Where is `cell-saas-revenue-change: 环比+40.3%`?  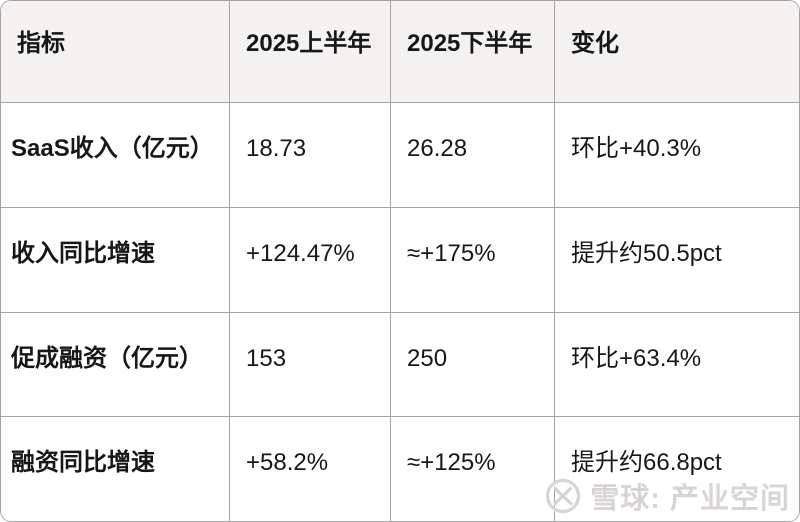 cell-saas-revenue-change: 环比+40.3% is located at coordinates (677, 155).